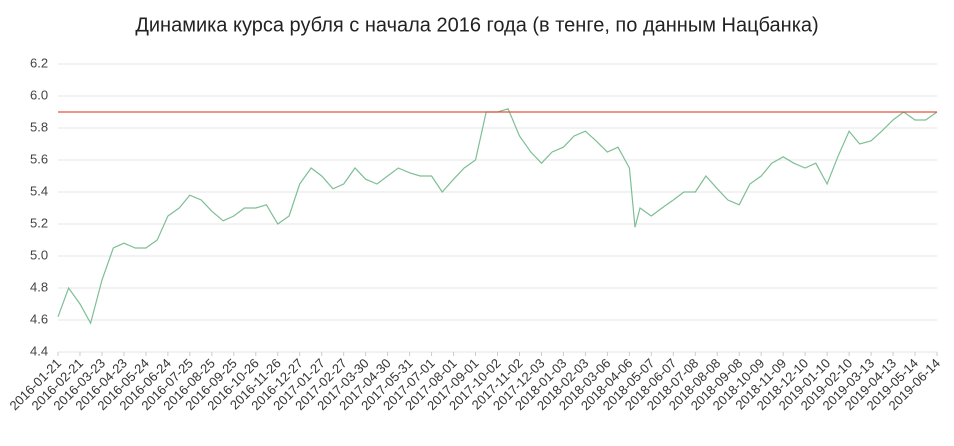 Image resolution: width=954 pixels, height=446 pixels. Describe the element at coordinates (39, 350) in the screenshot. I see `y-tick-label: 4.4` at that location.